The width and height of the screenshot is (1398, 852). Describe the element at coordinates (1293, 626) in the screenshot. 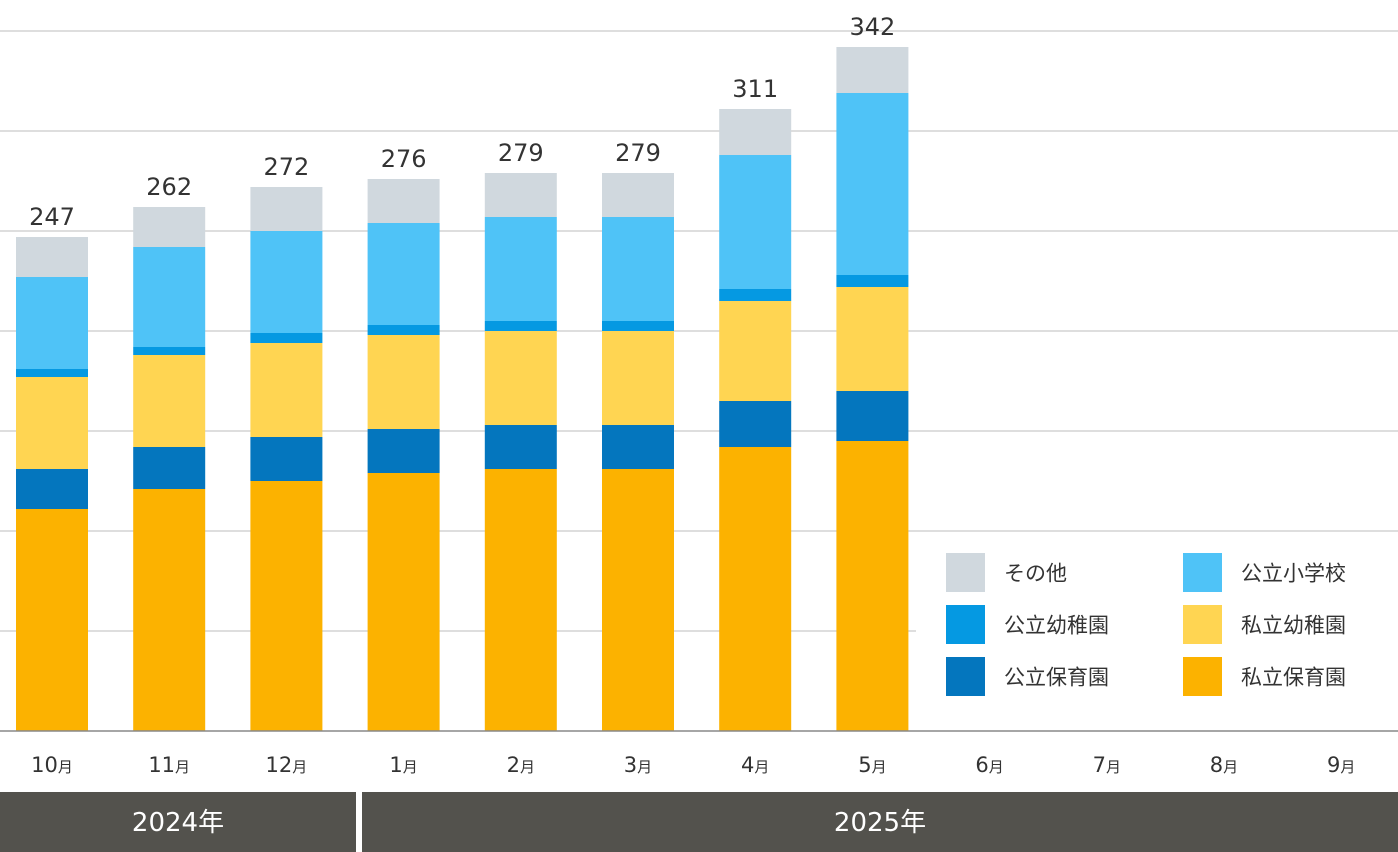

I see `legend-label: 私立幼稚園` at that location.